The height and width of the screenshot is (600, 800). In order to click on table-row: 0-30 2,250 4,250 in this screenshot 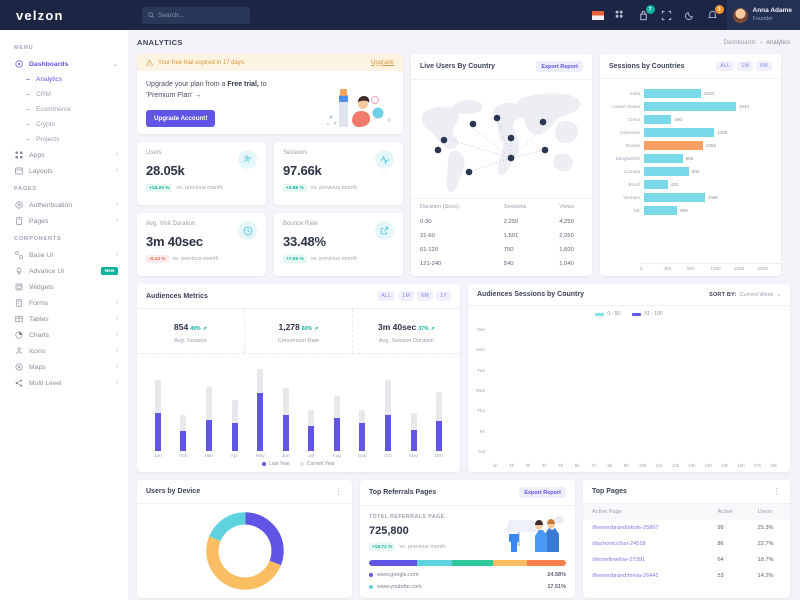, I will do `click(501, 222)`.